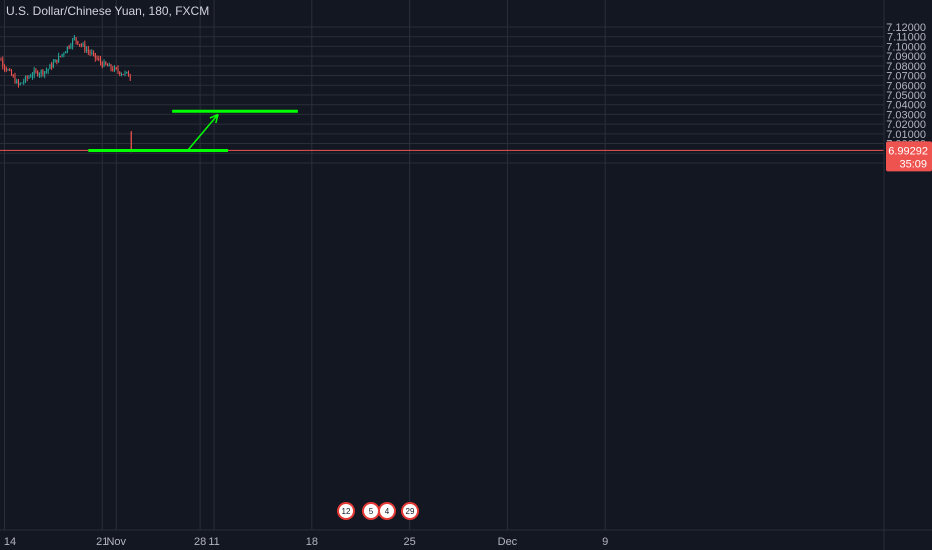 The width and height of the screenshot is (932, 550). Describe the element at coordinates (66, 93) in the screenshot. I see `candlestick-series` at that location.